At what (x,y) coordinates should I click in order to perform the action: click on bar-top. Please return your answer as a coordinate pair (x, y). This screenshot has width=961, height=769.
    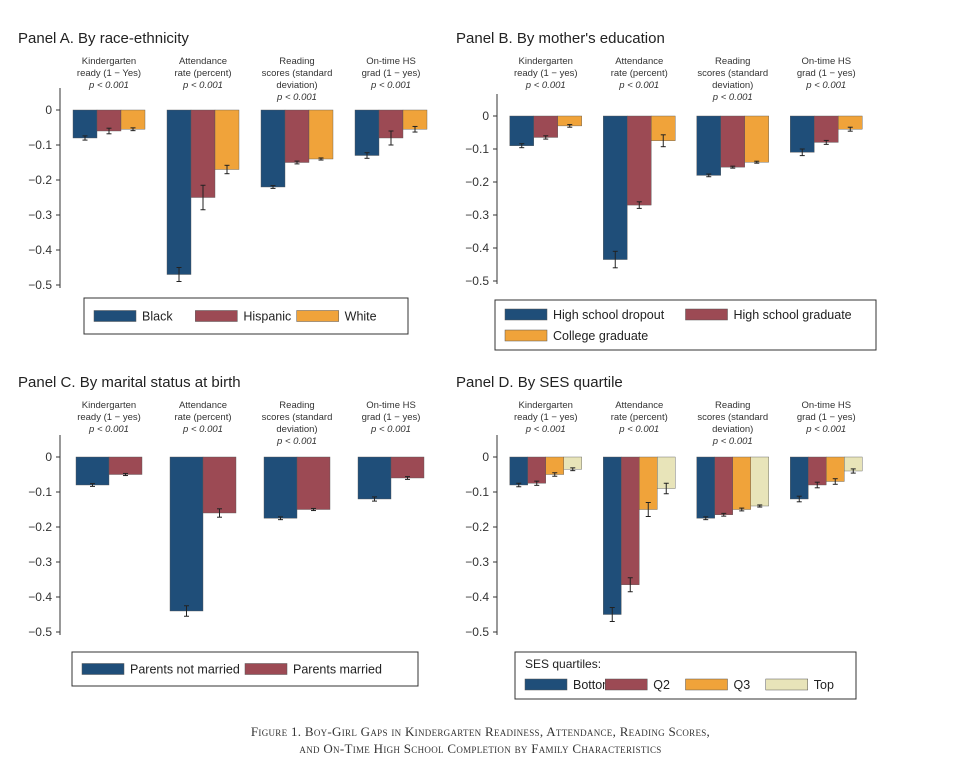
    Looking at the image, I should click on (759, 481).